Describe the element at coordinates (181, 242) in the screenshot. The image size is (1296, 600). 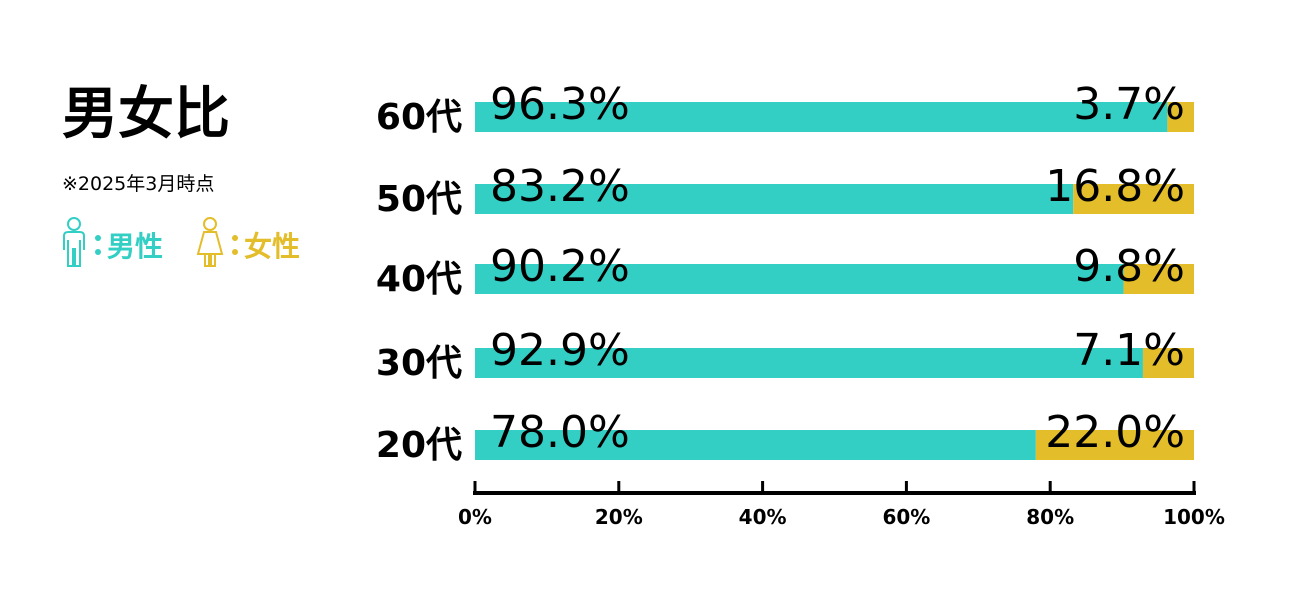
I see `legend: 男性 女性` at that location.